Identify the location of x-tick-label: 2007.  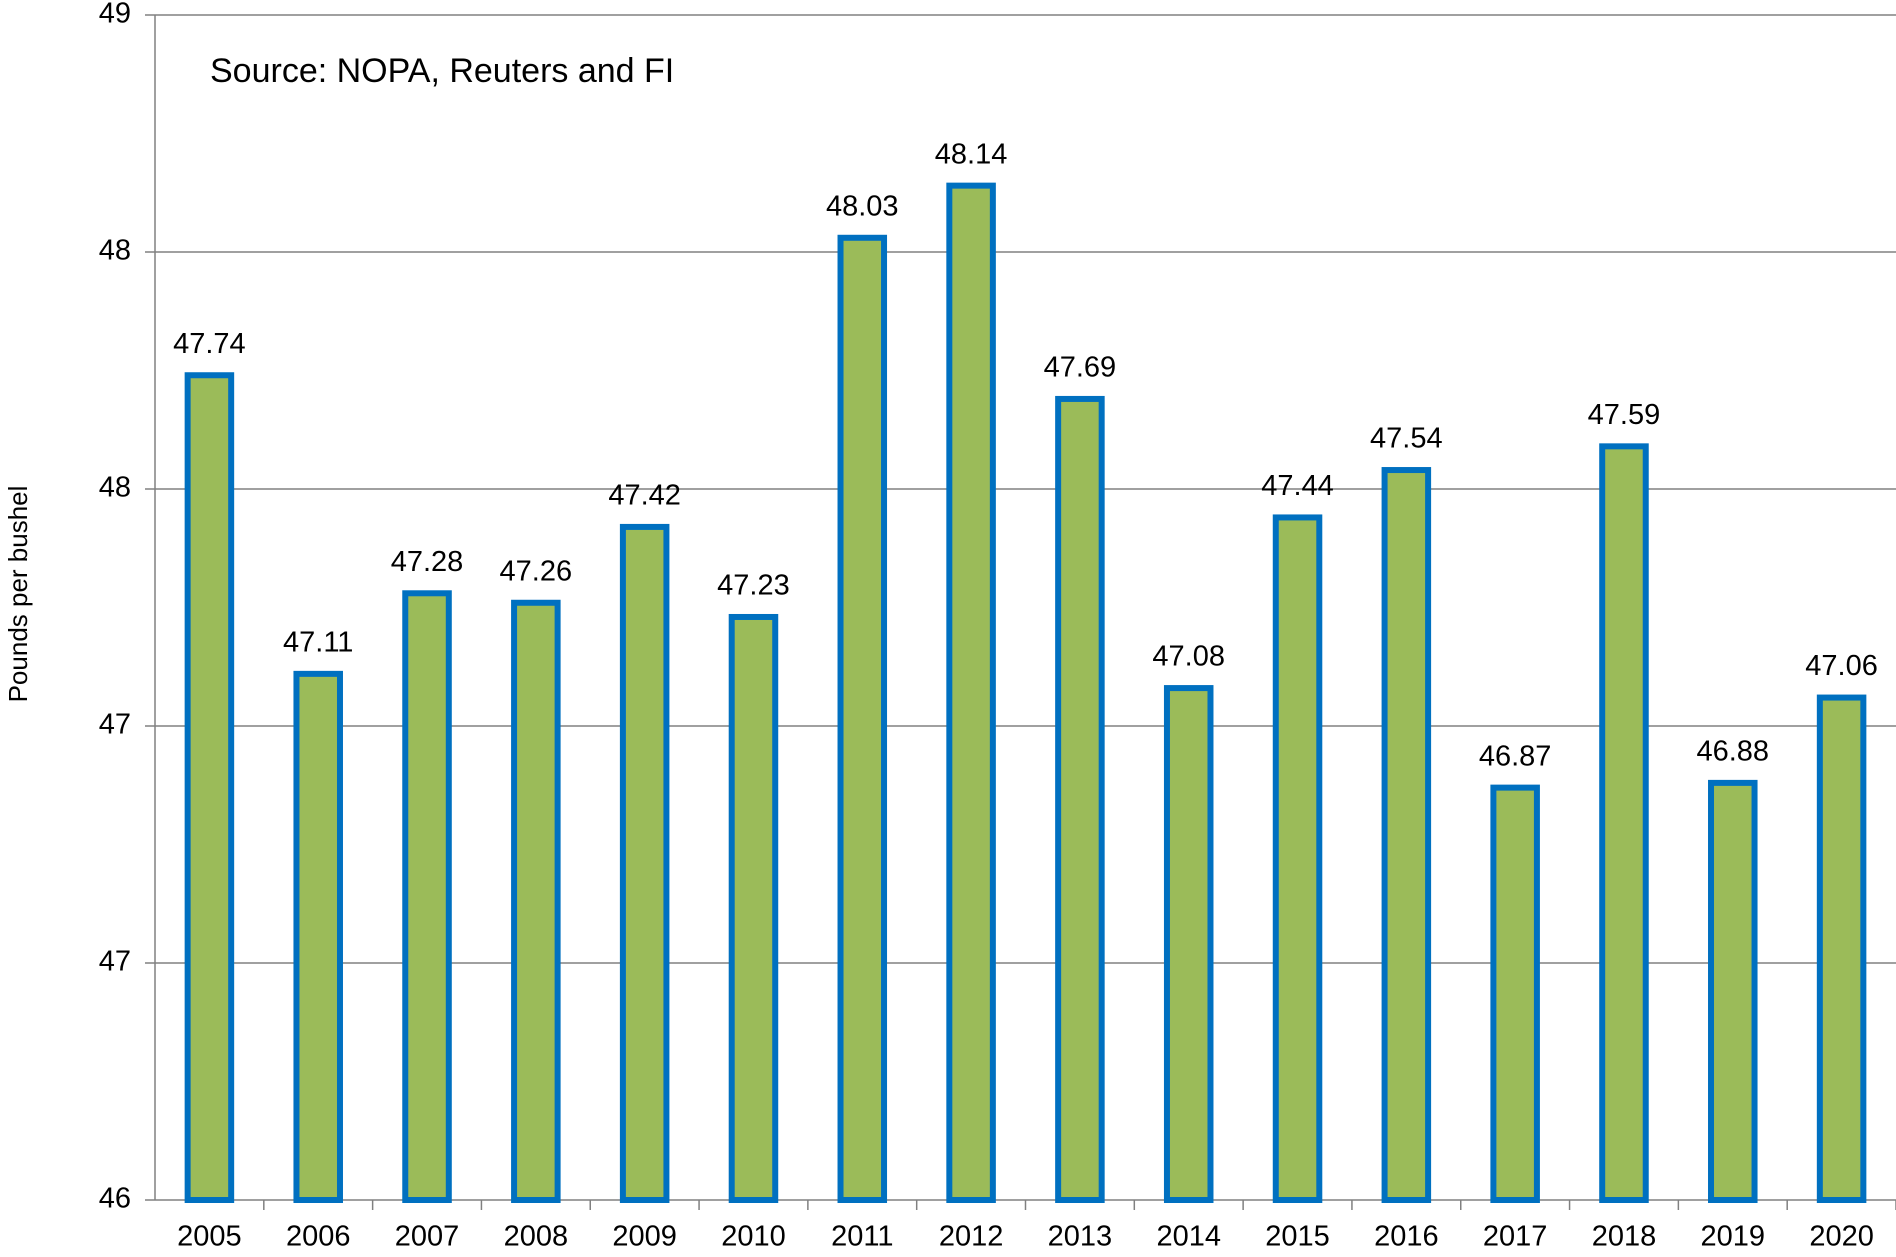
(427, 1237).